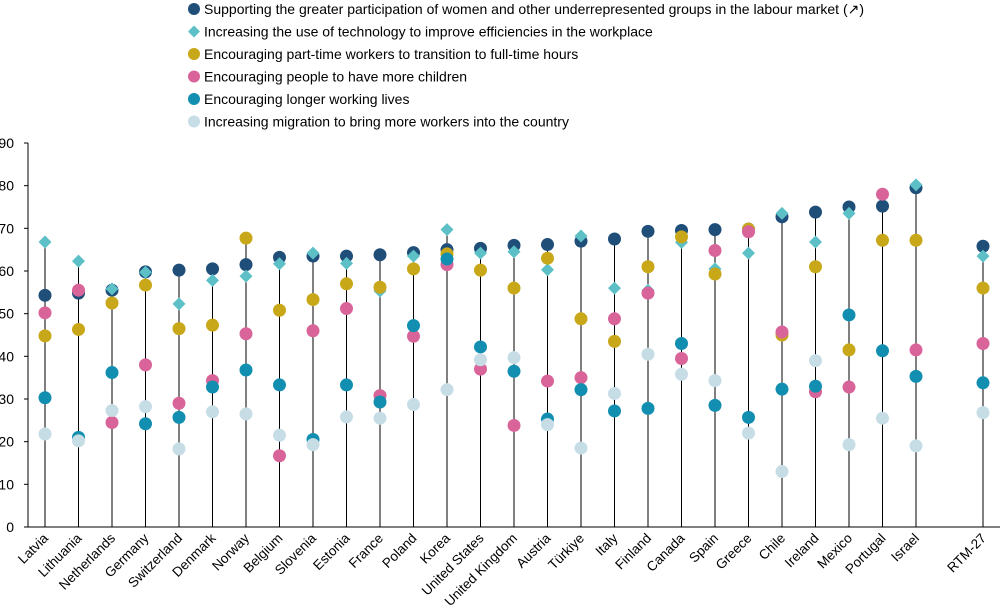  What do you see at coordinates (45, 313) in the screenshot?
I see `marker-series-4-latvia` at bounding box center [45, 313].